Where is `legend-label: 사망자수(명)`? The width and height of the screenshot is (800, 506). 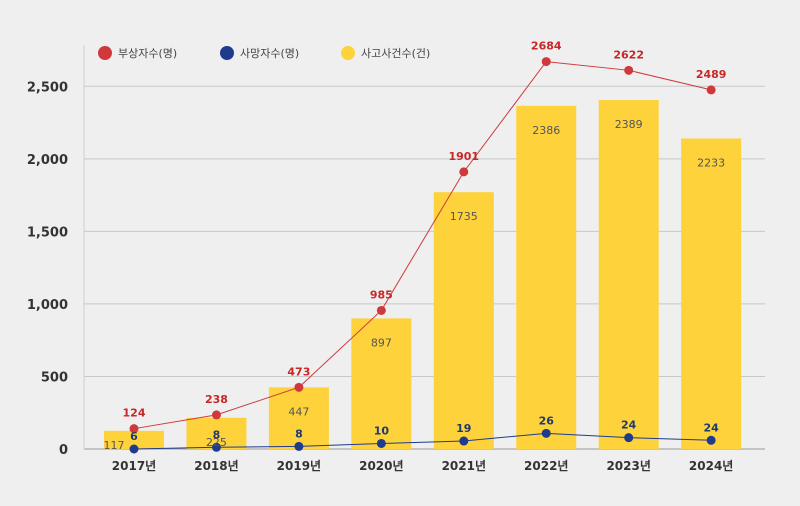 legend-label: 사망자수(명) is located at coordinates (269, 53).